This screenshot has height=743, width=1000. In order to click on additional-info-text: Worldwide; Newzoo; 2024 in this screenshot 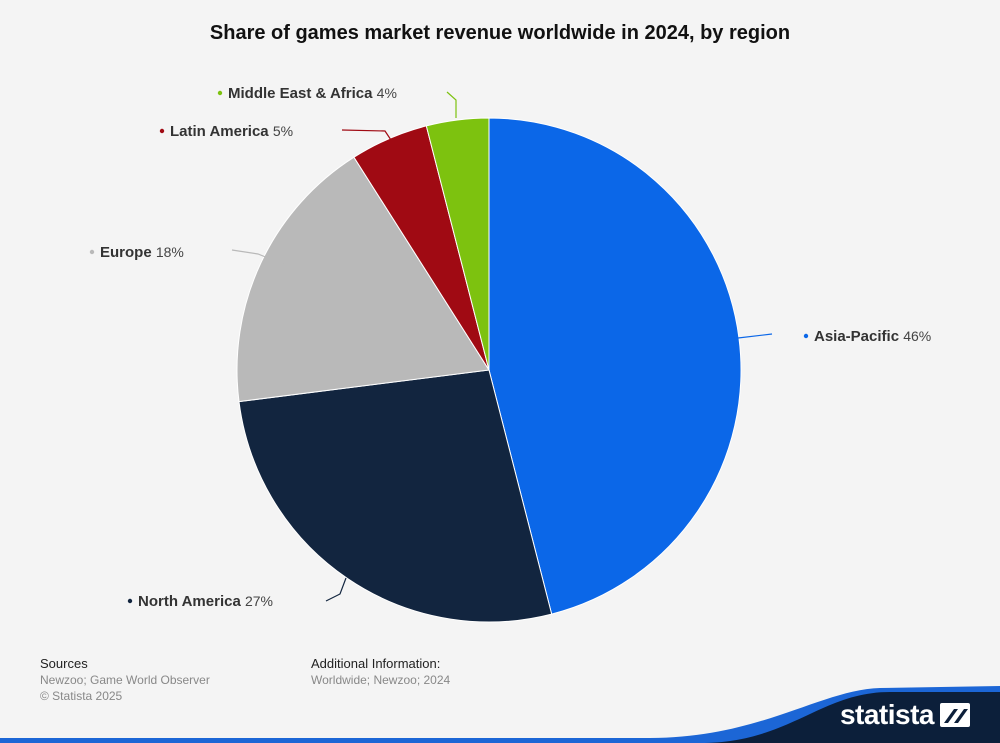, I will do `click(381, 680)`.